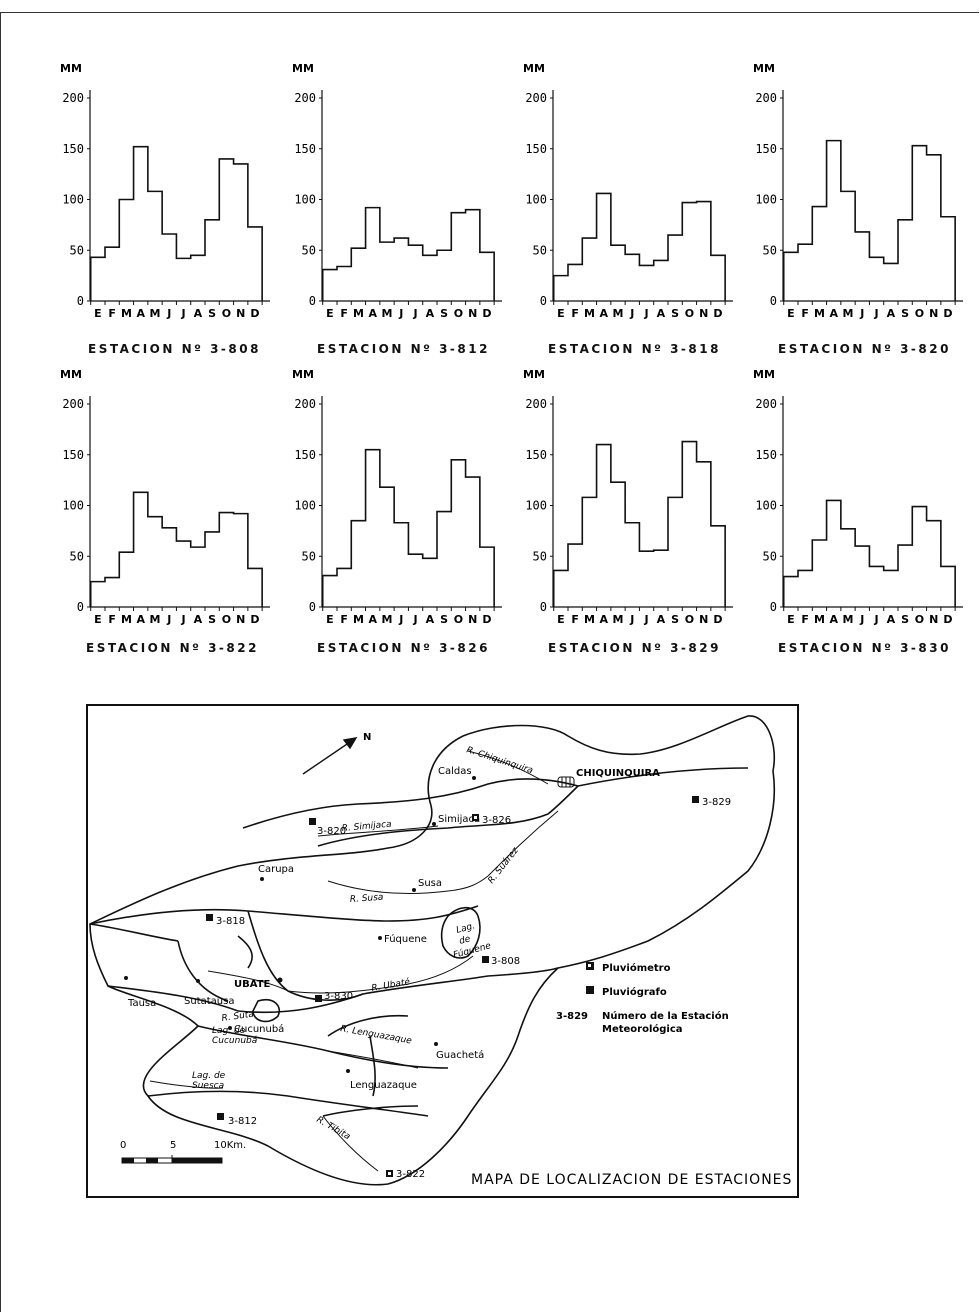 The image size is (980, 1313). Describe the element at coordinates (444, 619) in the screenshot. I see `month-label: S` at that location.